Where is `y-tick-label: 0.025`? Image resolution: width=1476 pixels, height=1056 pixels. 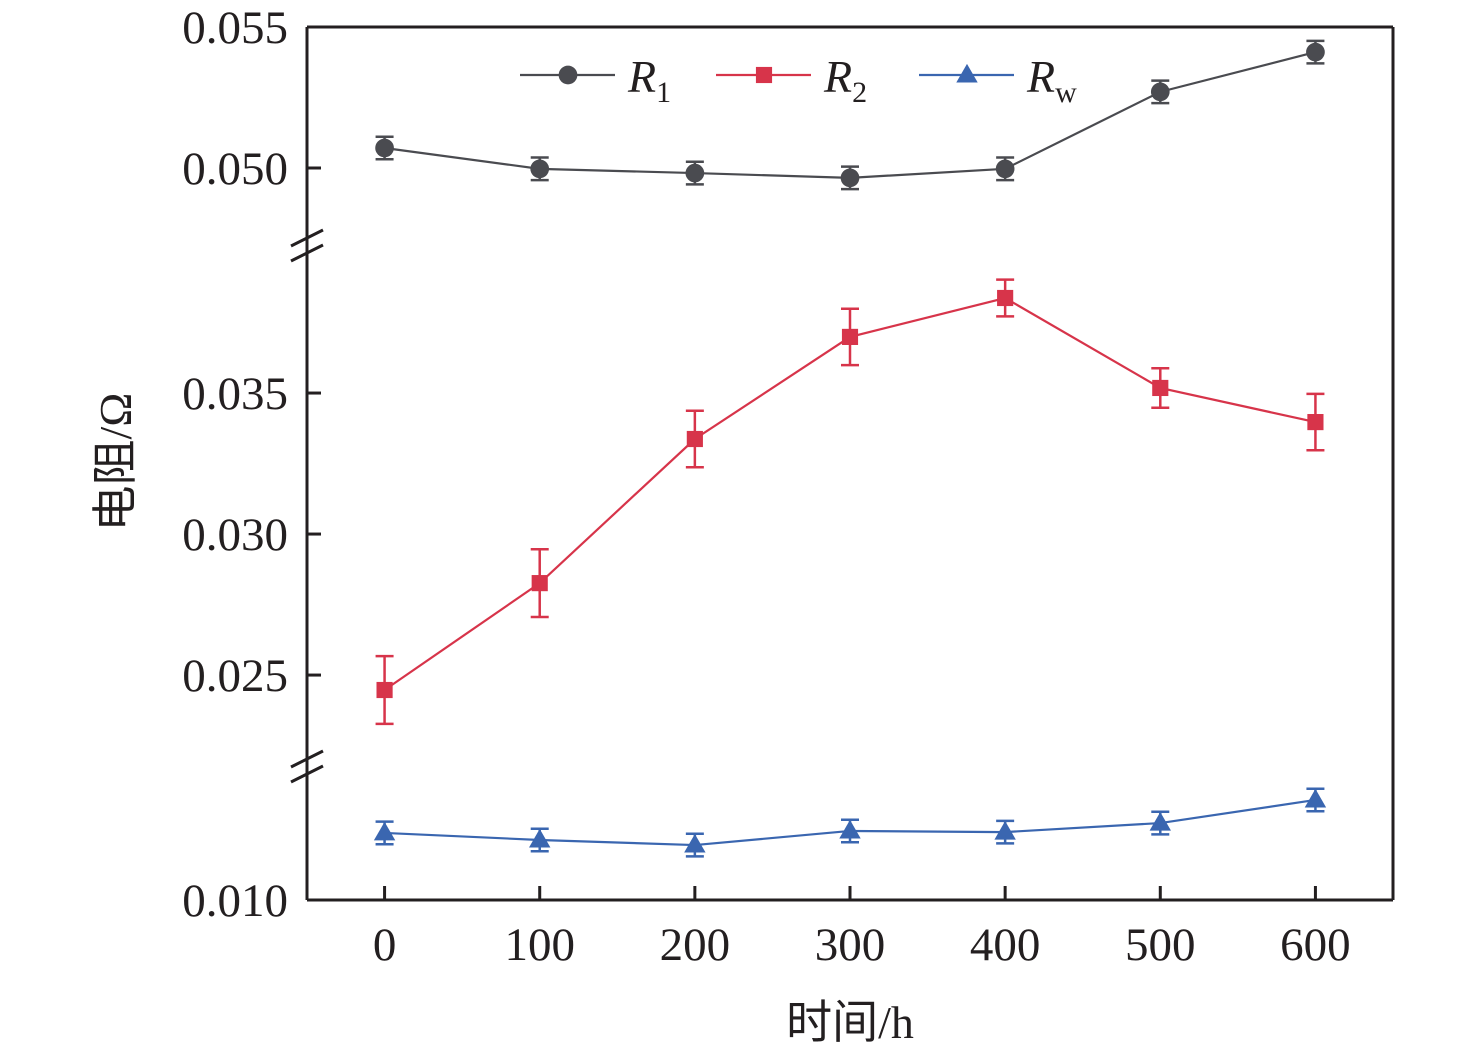 y-tick-label: 0.025 is located at coordinates (235, 676).